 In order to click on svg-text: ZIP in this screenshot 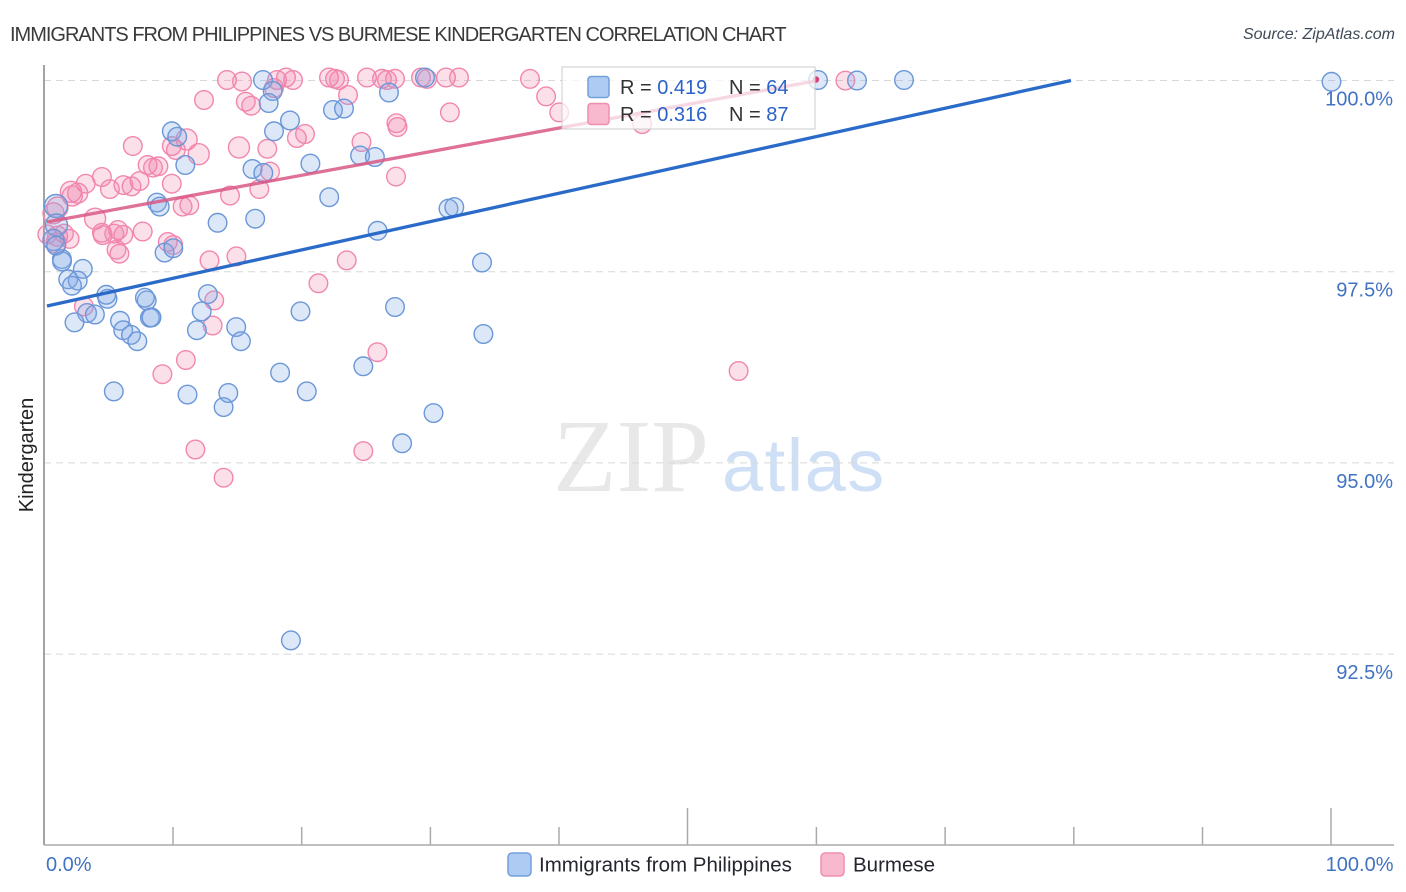, I will do `click(631, 456)`.